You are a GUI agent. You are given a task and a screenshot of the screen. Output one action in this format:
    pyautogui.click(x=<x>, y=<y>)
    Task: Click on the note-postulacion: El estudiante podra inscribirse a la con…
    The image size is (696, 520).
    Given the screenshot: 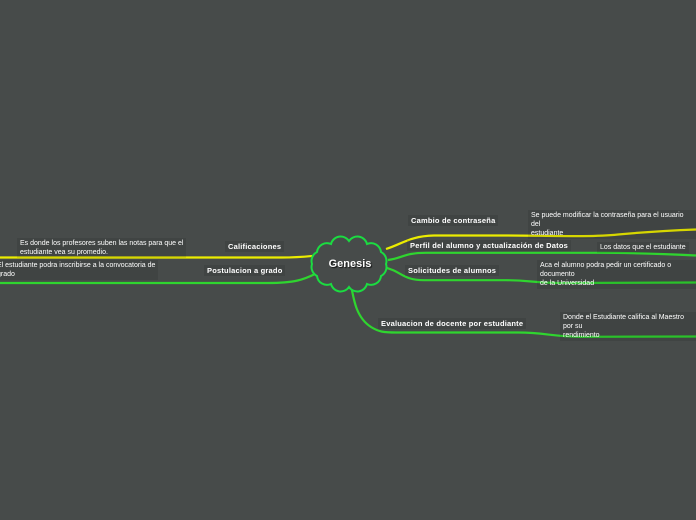 What is the action you would take?
    pyautogui.click(x=79, y=270)
    